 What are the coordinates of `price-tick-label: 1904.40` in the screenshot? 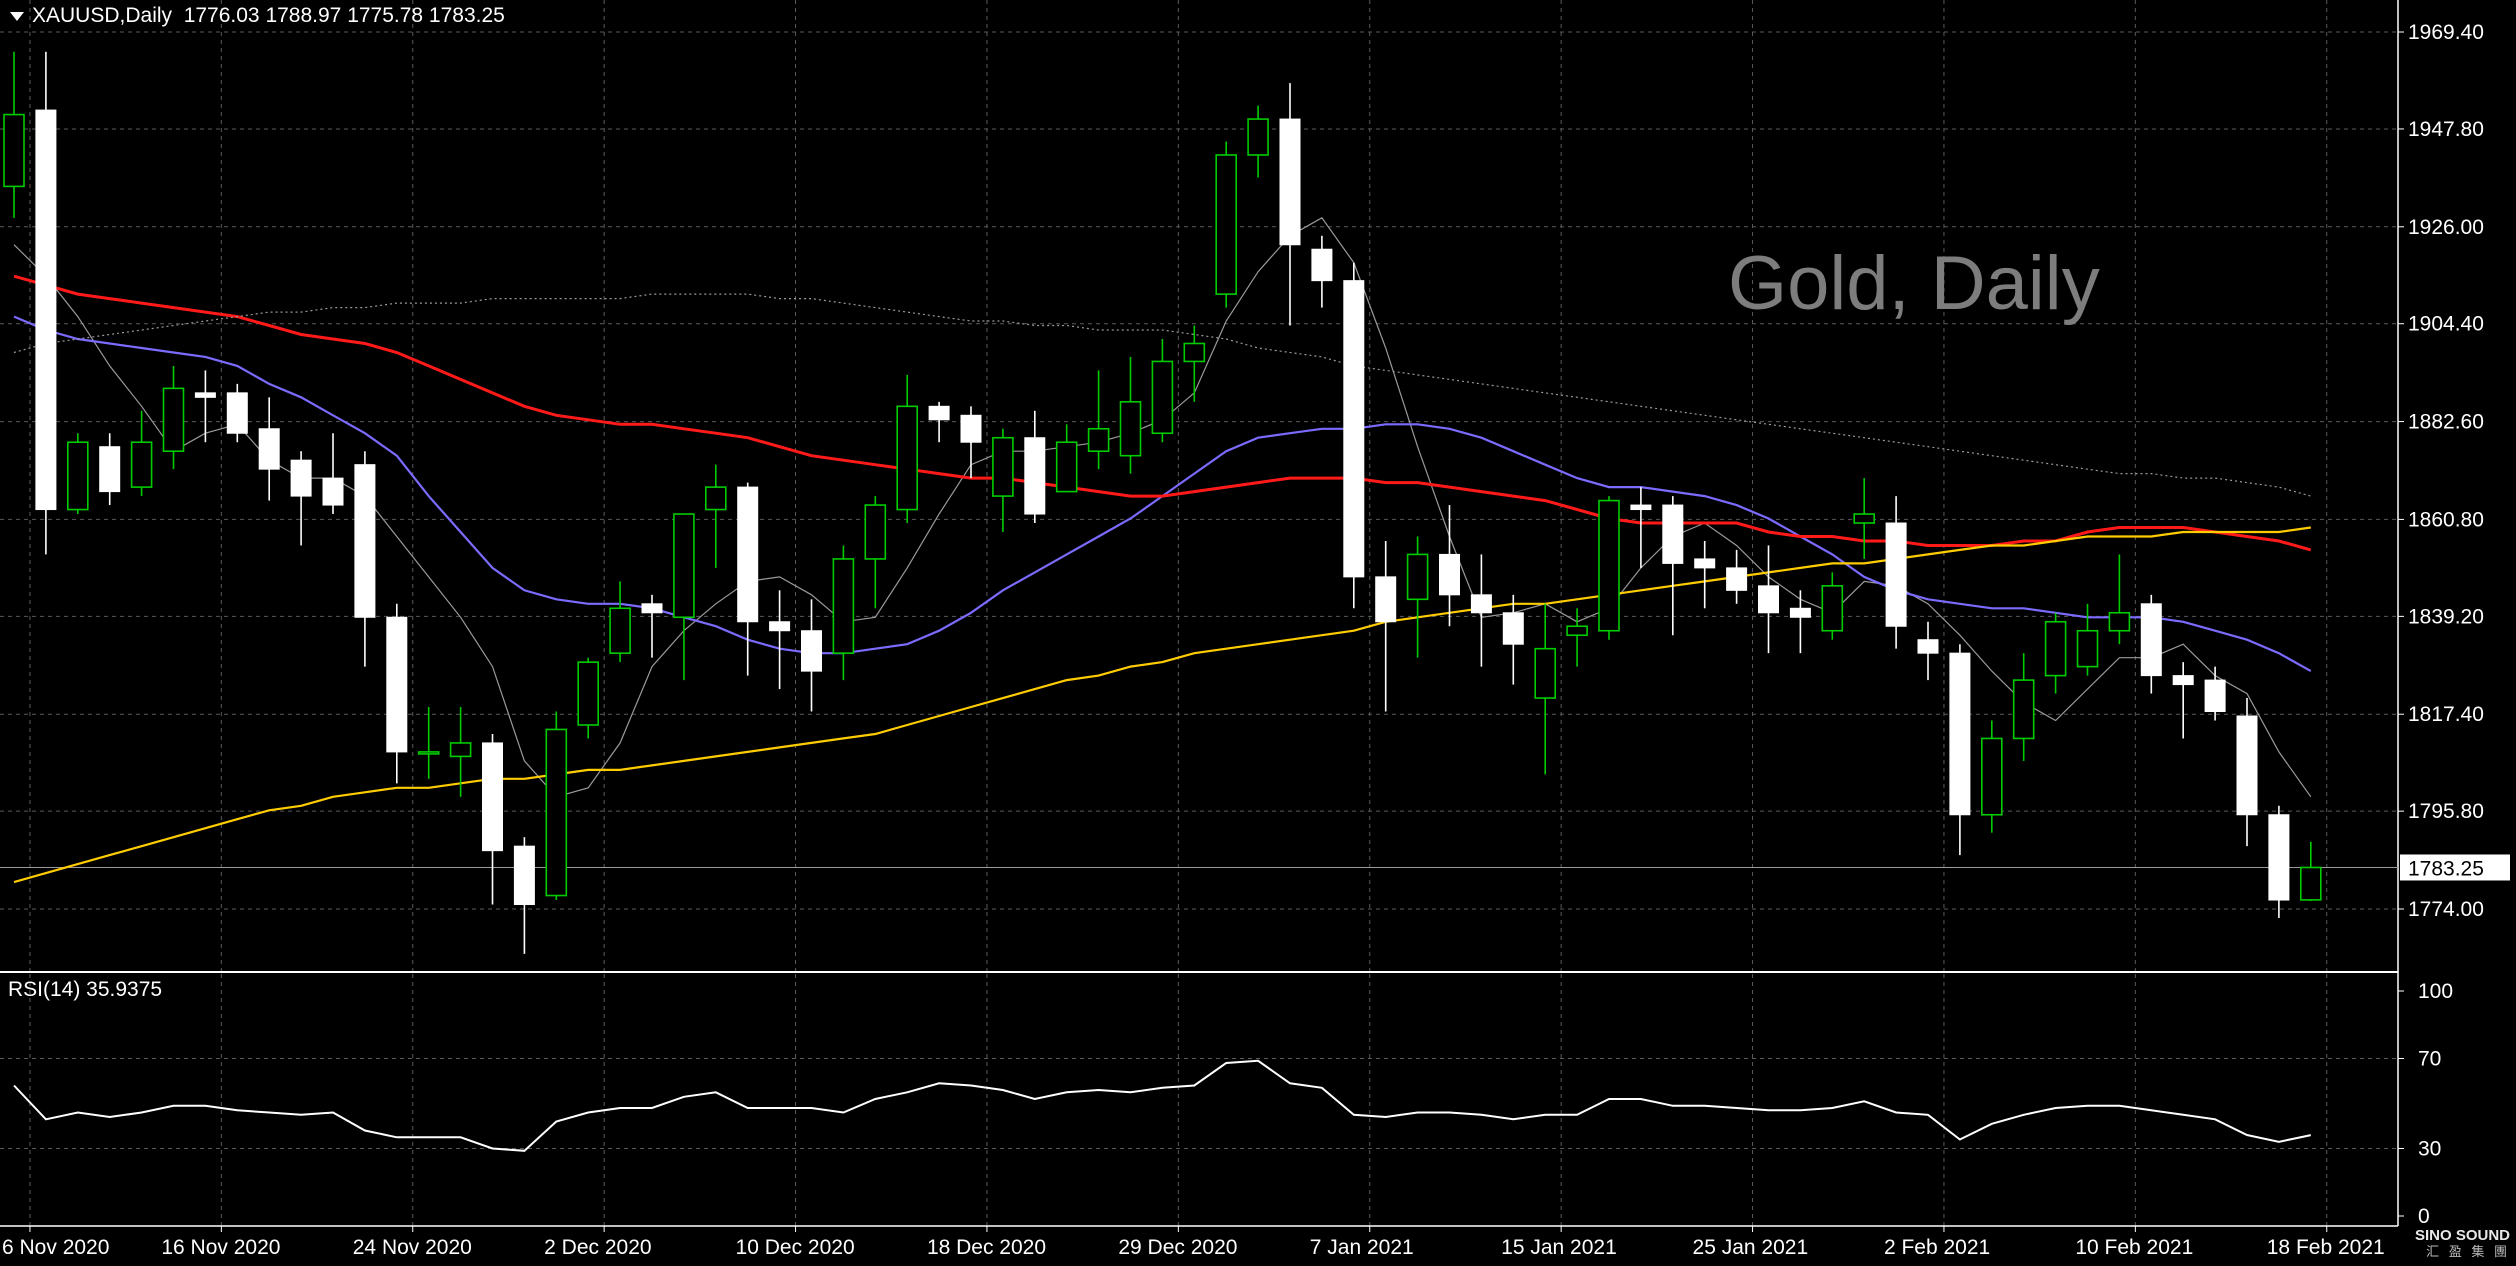 It's located at (2446, 324).